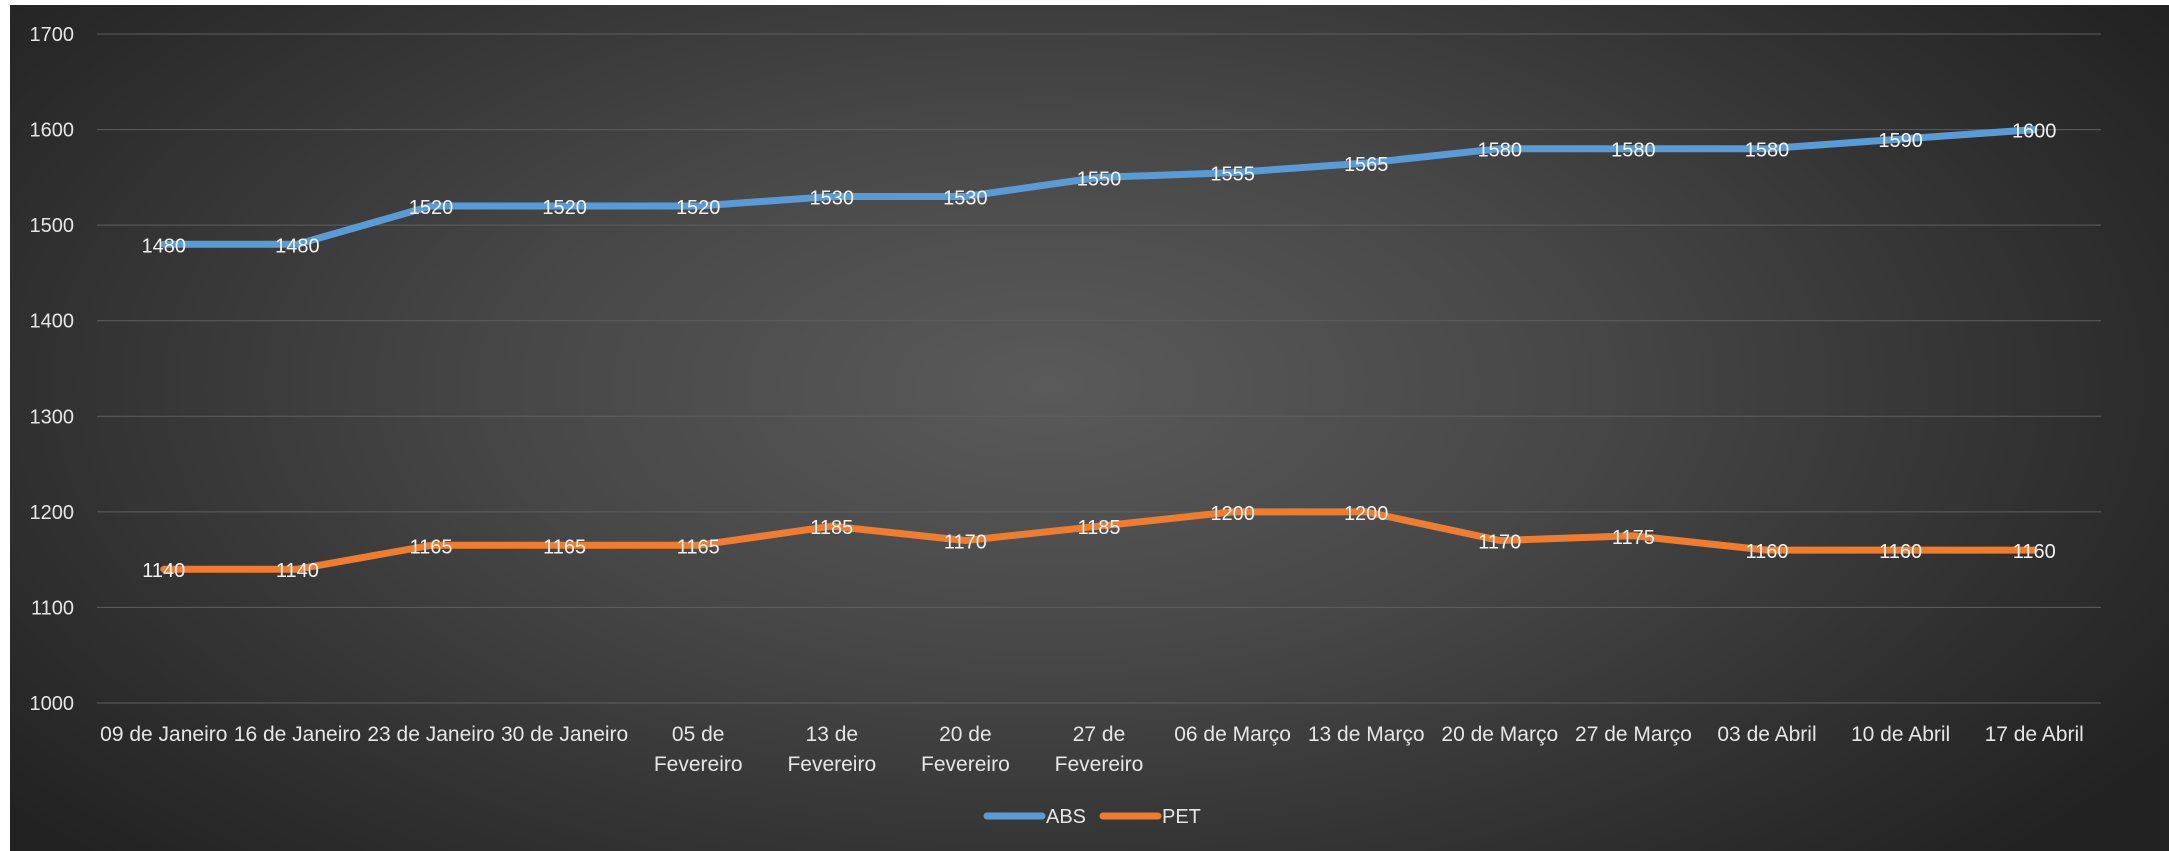  What do you see at coordinates (297, 734) in the screenshot?
I see `x-tick-label: 16 de Janeiro` at bounding box center [297, 734].